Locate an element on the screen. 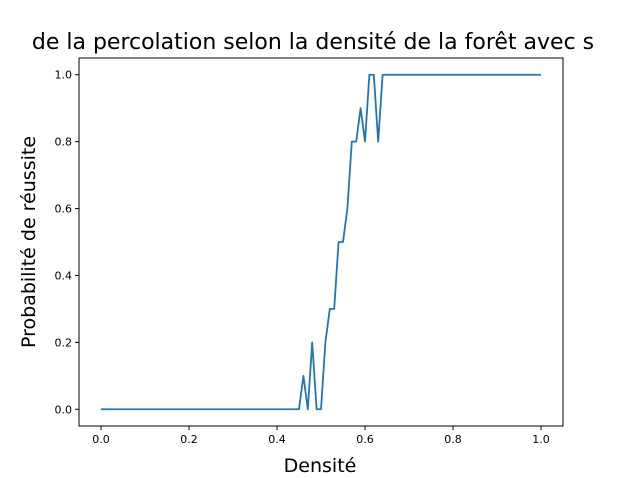 The image size is (626, 478). x-tick-label-3: 0.6 is located at coordinates (365, 439).